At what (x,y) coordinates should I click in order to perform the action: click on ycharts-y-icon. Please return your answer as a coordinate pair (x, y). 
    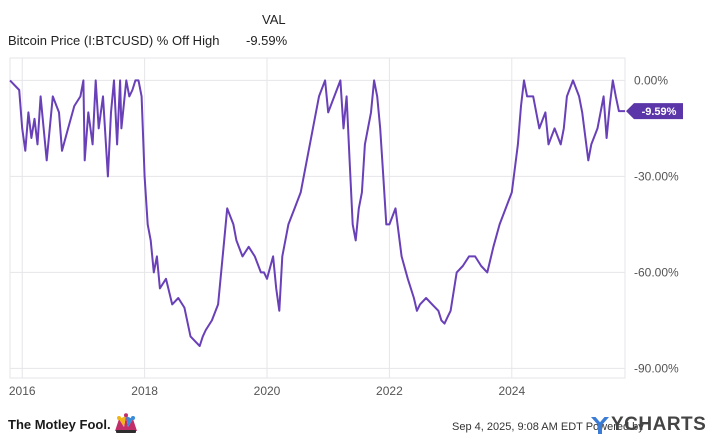
    Looking at the image, I should click on (600, 425).